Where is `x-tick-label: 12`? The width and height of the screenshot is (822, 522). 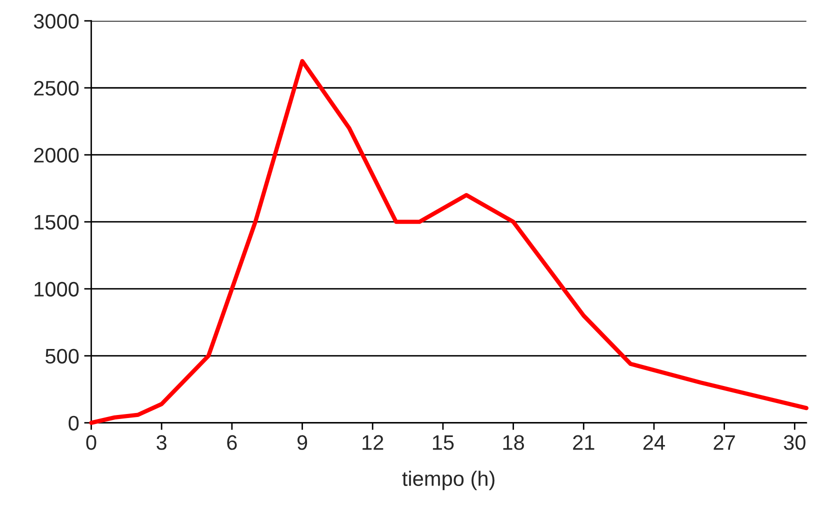 x-tick-label: 12 is located at coordinates (373, 442).